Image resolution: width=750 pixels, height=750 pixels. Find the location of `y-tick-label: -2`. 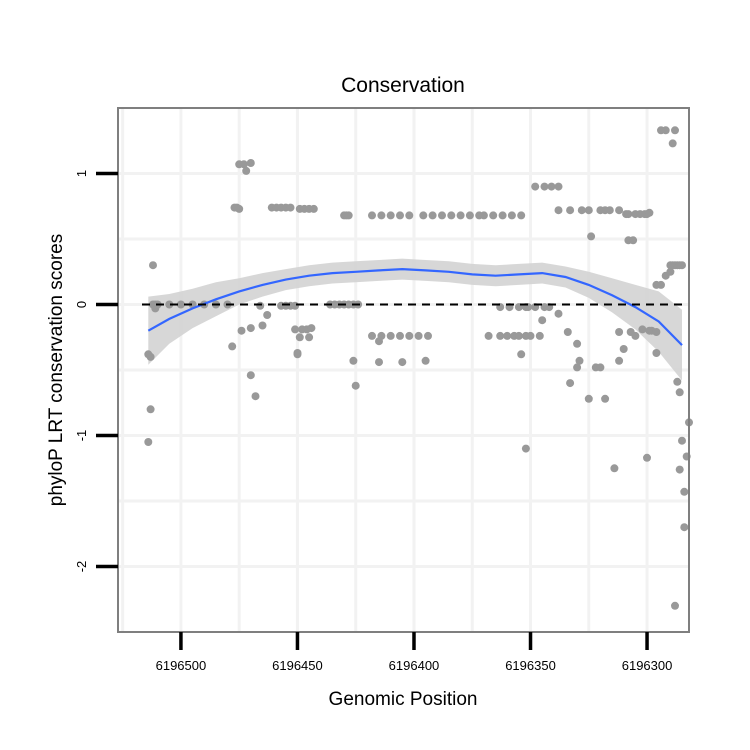

y-tick-label: -2 is located at coordinates (81, 567).